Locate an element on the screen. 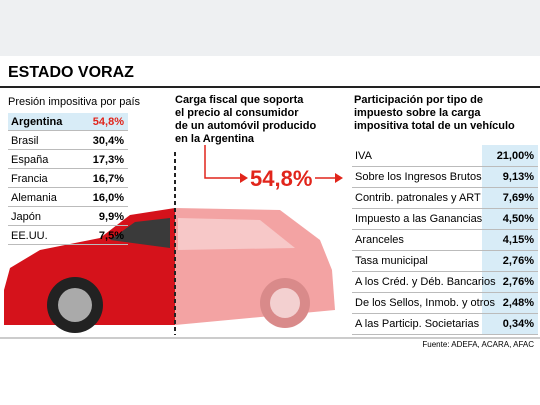 The image size is (540, 405). country-value: 54,8% is located at coordinates (108, 122).